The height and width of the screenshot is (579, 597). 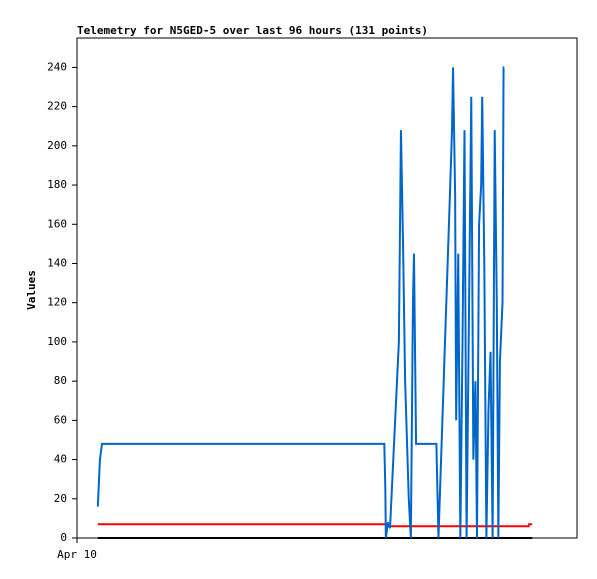 What do you see at coordinates (63, 537) in the screenshot?
I see `y-tick-label: 0` at bounding box center [63, 537].